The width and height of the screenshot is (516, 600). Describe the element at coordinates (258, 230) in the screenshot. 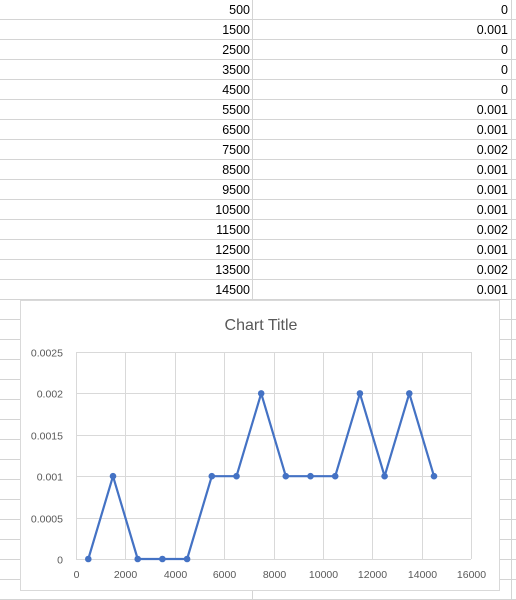

I see `table-row: 11500 0.002` at that location.